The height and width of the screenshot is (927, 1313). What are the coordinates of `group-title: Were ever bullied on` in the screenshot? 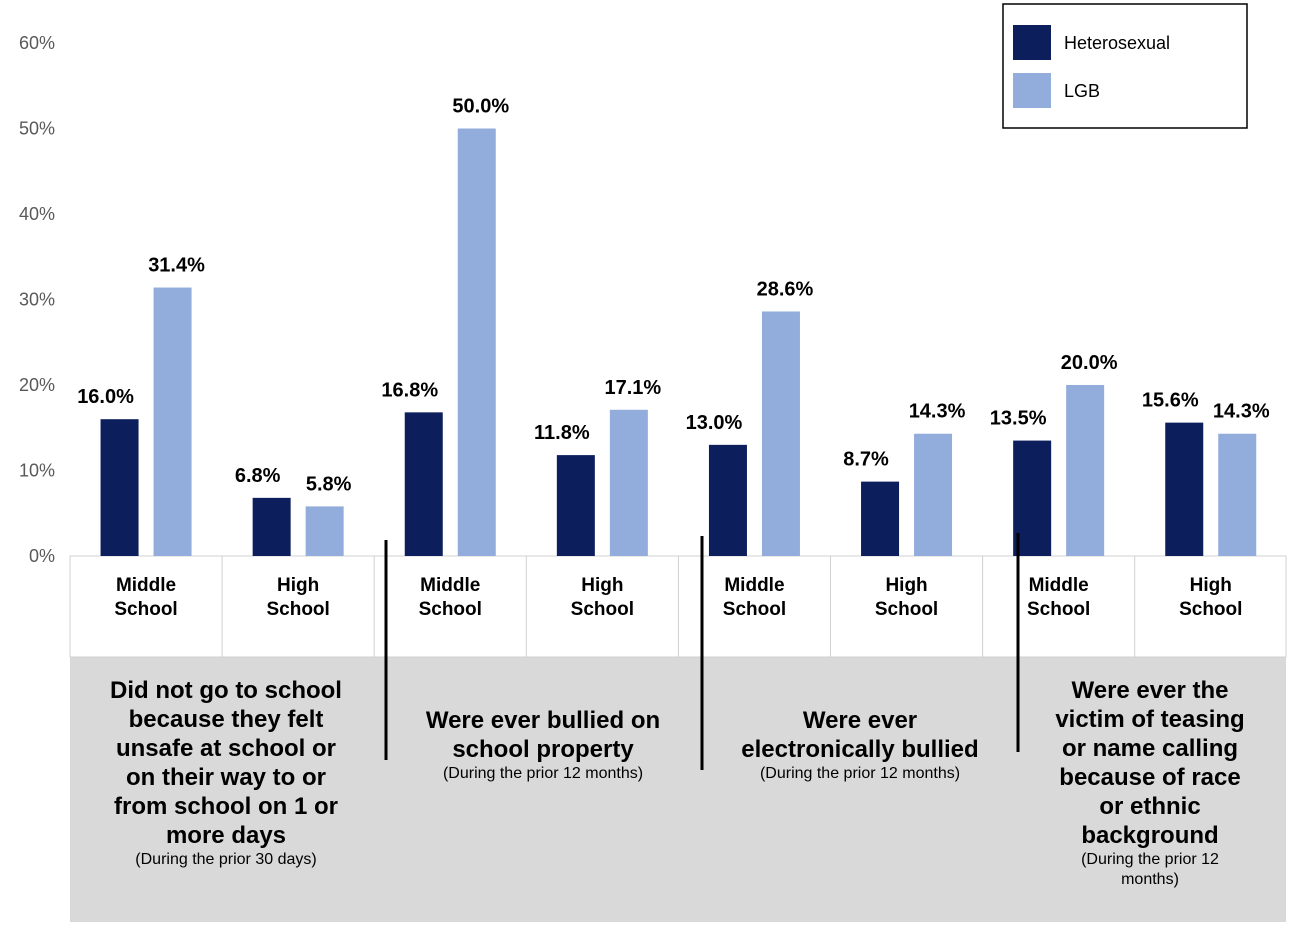 It's located at (543, 720).